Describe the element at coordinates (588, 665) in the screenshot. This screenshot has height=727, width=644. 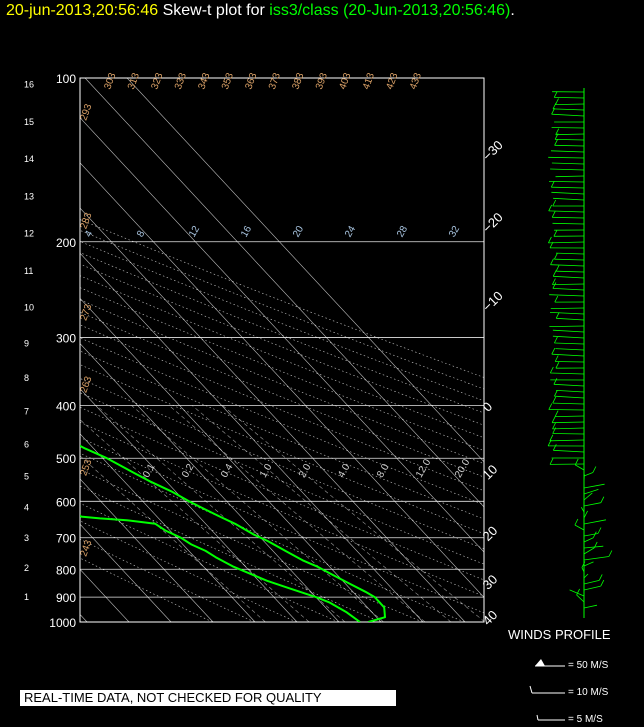
I see `wind-legend-50: = 50 M/S` at that location.